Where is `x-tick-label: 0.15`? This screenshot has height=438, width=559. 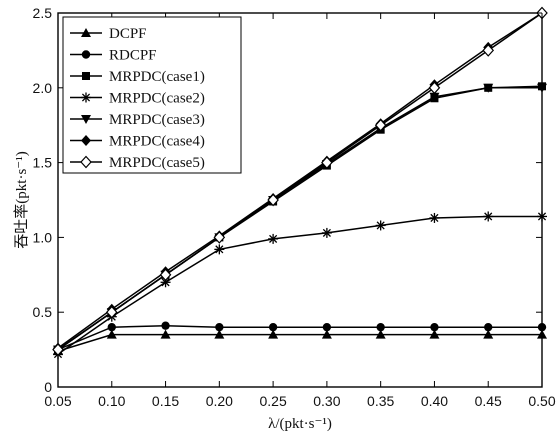
x-tick-label: 0.15 is located at coordinates (165, 401).